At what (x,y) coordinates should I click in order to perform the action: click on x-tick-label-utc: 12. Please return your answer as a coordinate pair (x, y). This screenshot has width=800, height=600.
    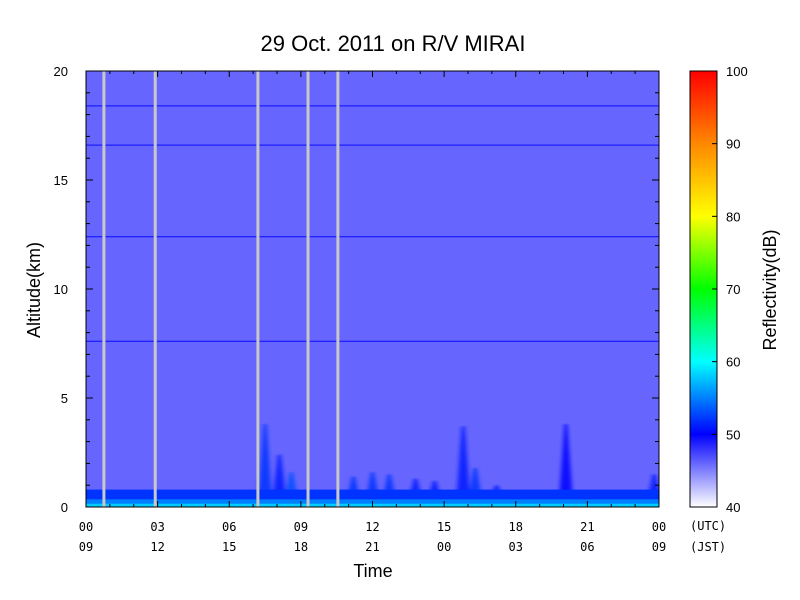
    Looking at the image, I should click on (372, 527).